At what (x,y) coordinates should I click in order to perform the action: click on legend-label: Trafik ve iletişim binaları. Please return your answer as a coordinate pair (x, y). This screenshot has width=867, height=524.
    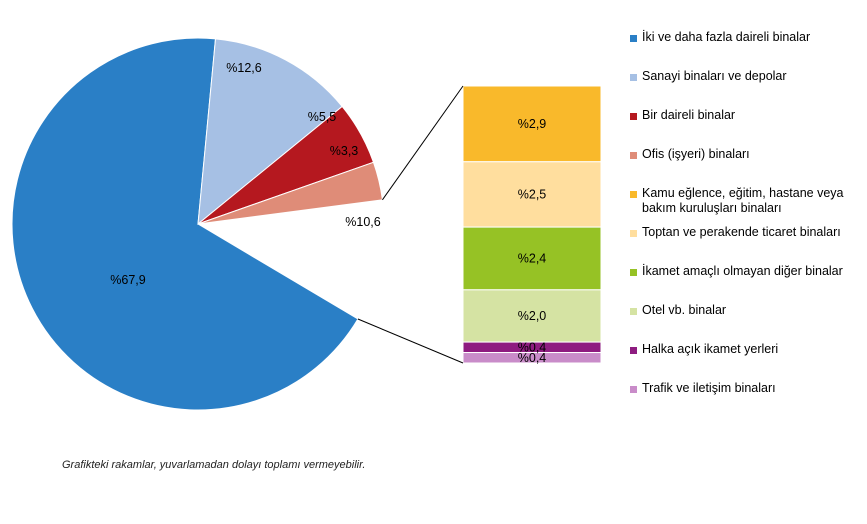
    Looking at the image, I should click on (709, 388).